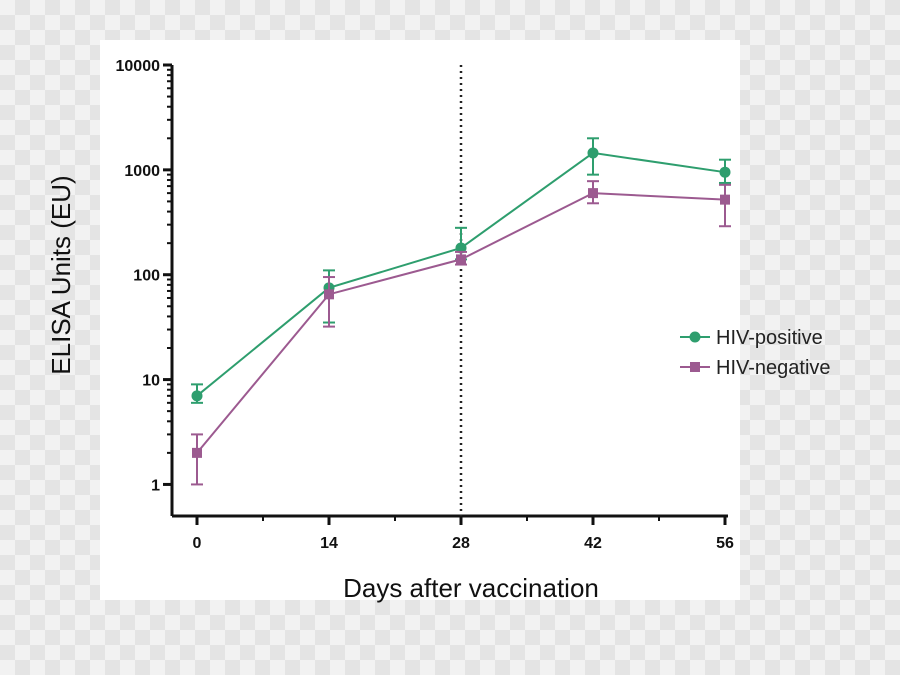  What do you see at coordinates (773, 368) in the screenshot?
I see `legend-label: HIV-negative` at bounding box center [773, 368].